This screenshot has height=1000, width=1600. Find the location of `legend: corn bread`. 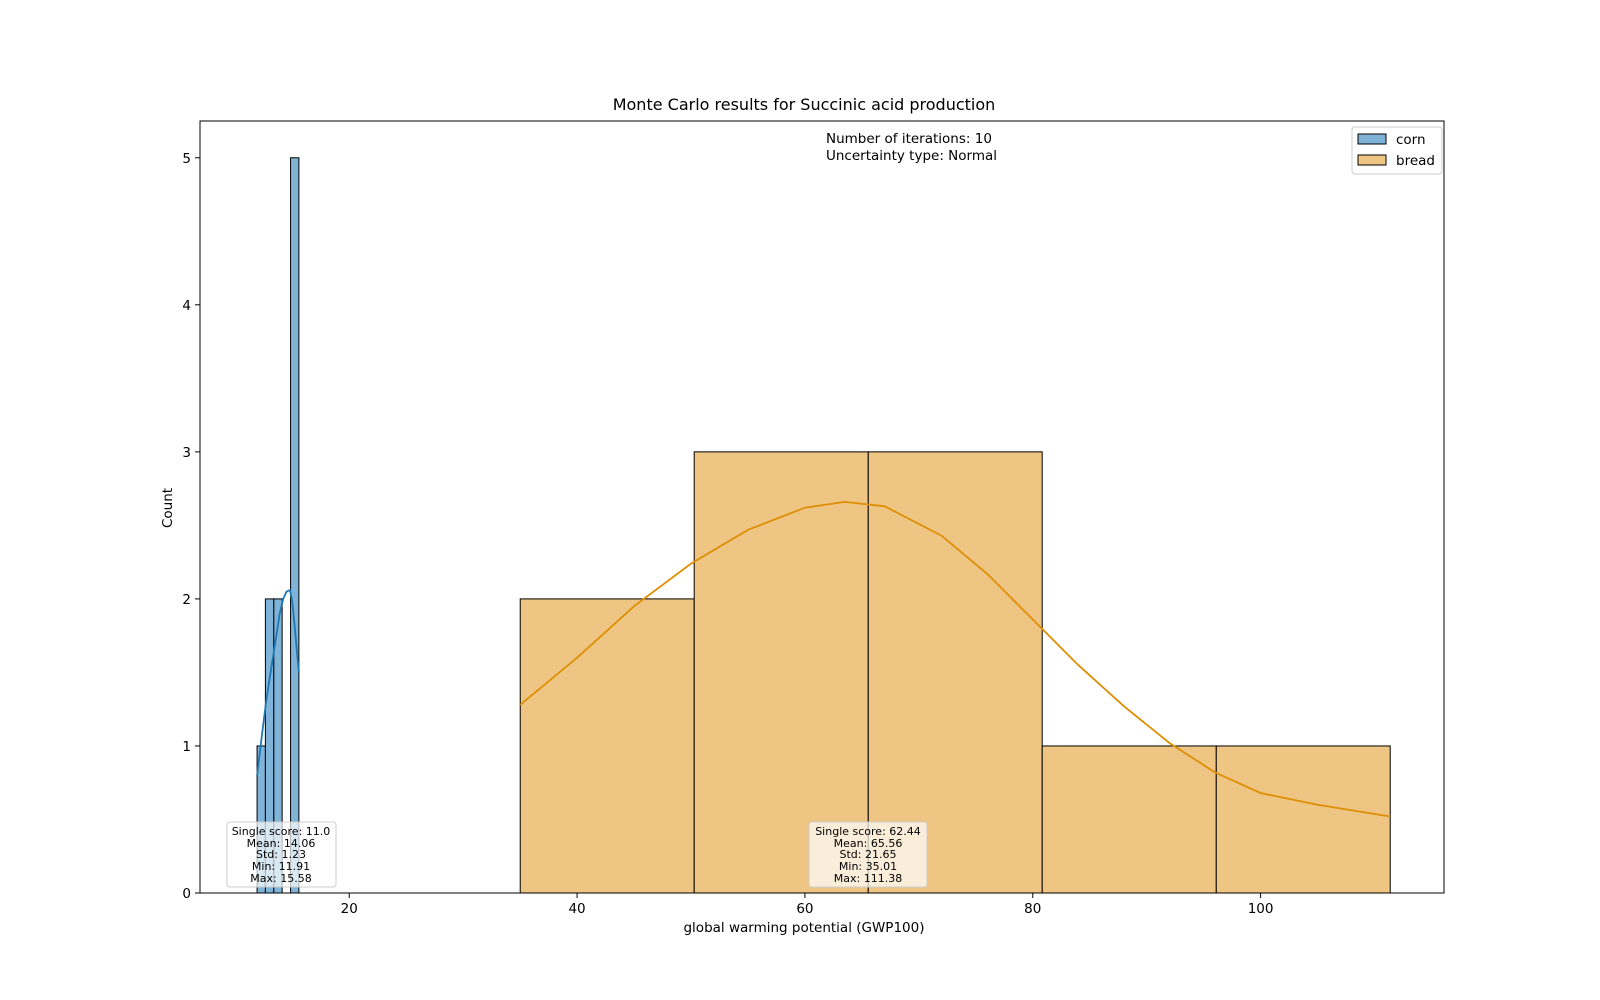

legend: corn bread is located at coordinates (1397, 150).